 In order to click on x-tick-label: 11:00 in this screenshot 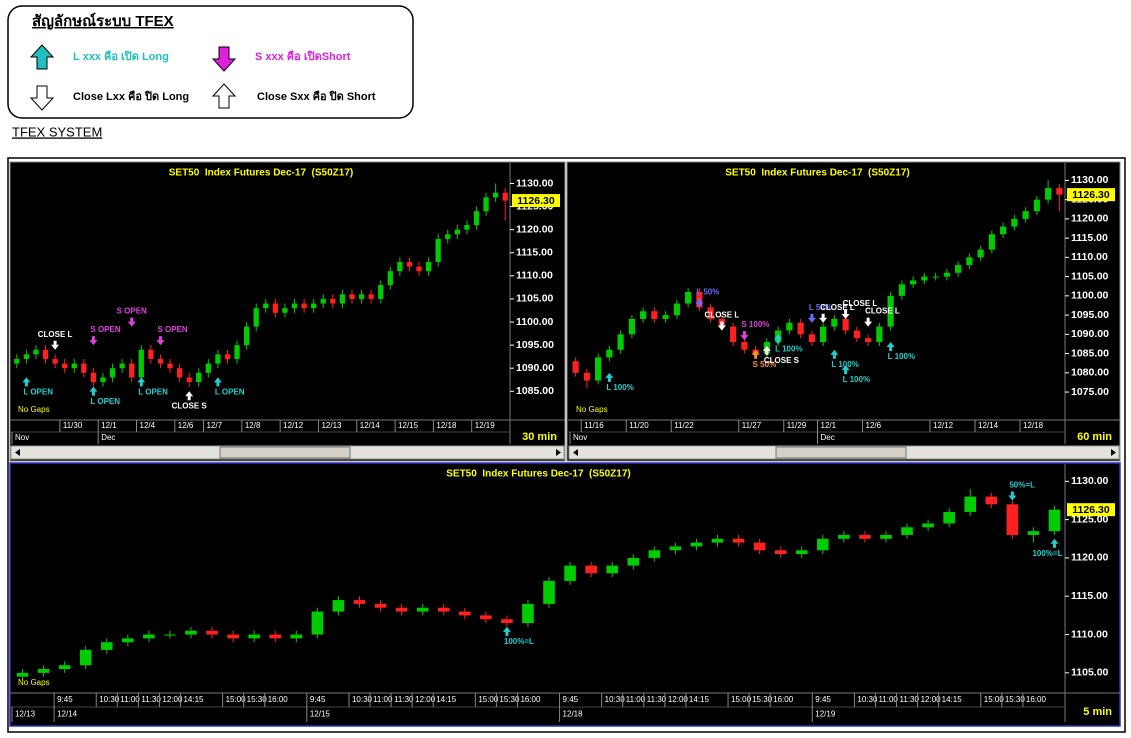, I will do `click(383, 699)`.